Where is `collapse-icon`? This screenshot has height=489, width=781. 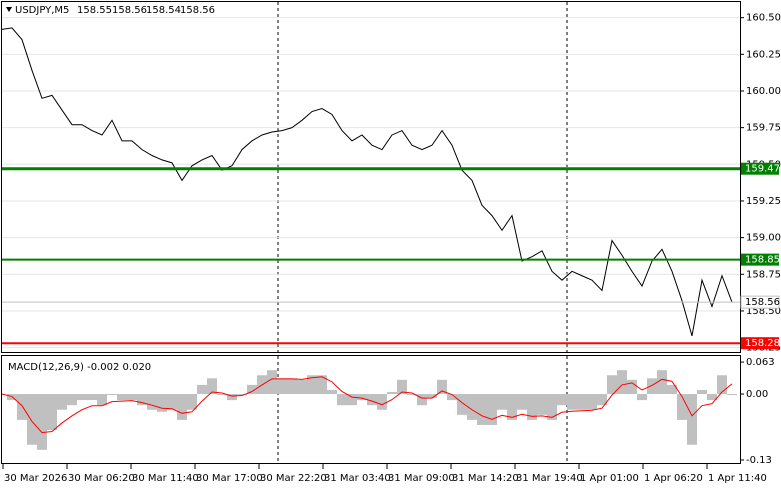
collapse-icon is located at coordinates (9, 9).